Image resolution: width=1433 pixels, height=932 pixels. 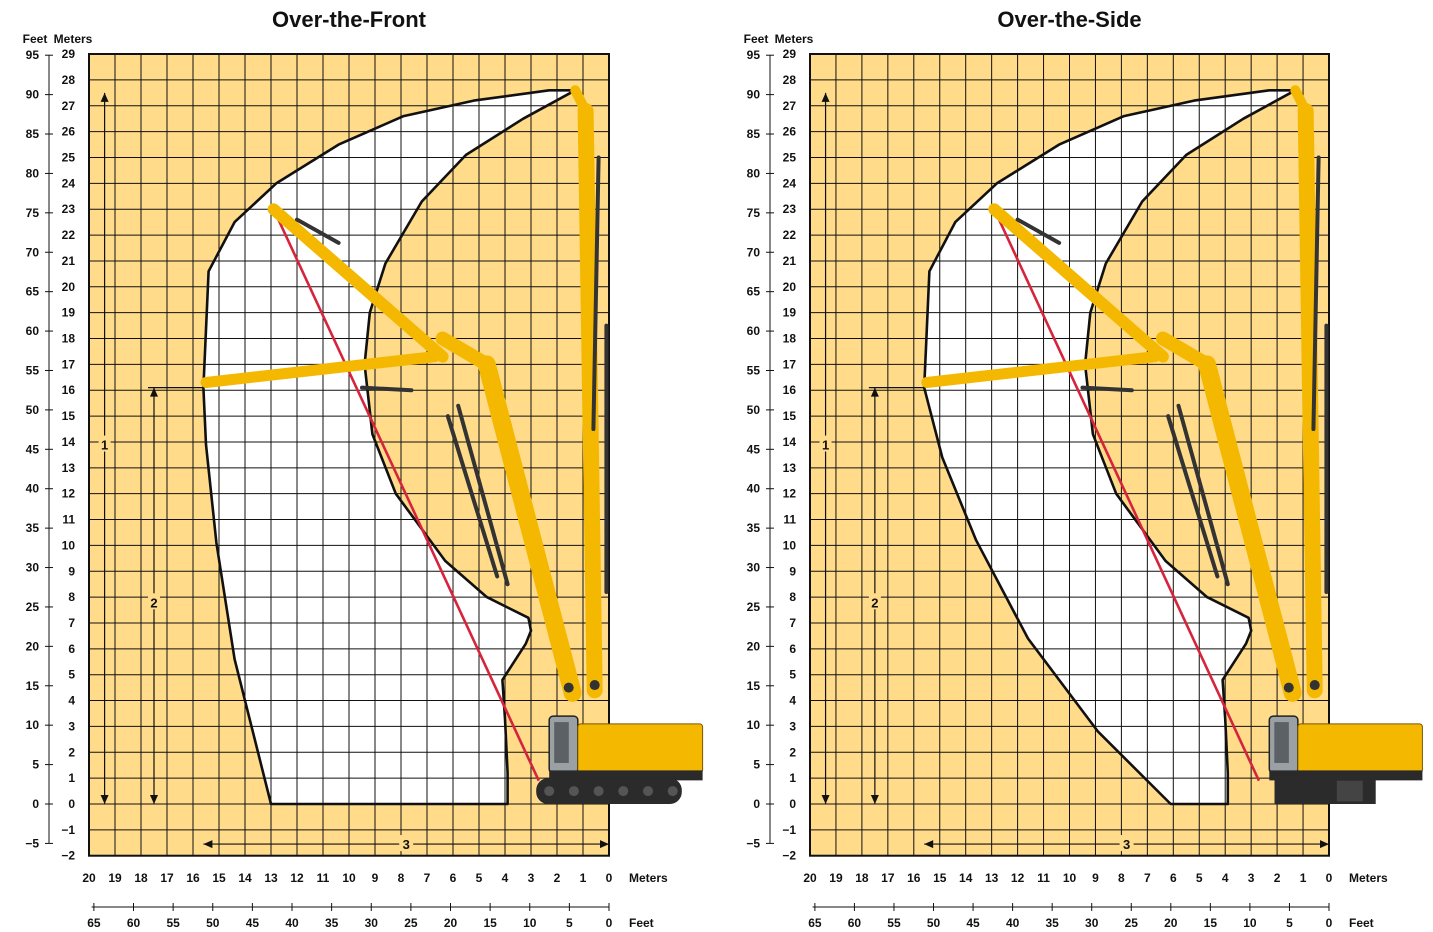 What do you see at coordinates (33, 292) in the screenshot?
I see `y-feet-tick-label: 65` at bounding box center [33, 292].